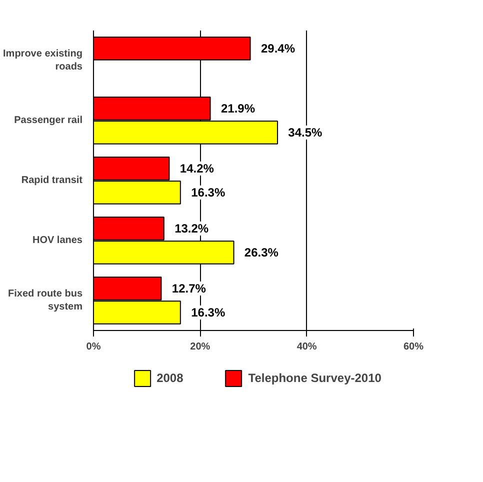 This screenshot has height=482, width=483. What do you see at coordinates (261, 253) in the screenshot?
I see `text: 26.3%` at bounding box center [261, 253].